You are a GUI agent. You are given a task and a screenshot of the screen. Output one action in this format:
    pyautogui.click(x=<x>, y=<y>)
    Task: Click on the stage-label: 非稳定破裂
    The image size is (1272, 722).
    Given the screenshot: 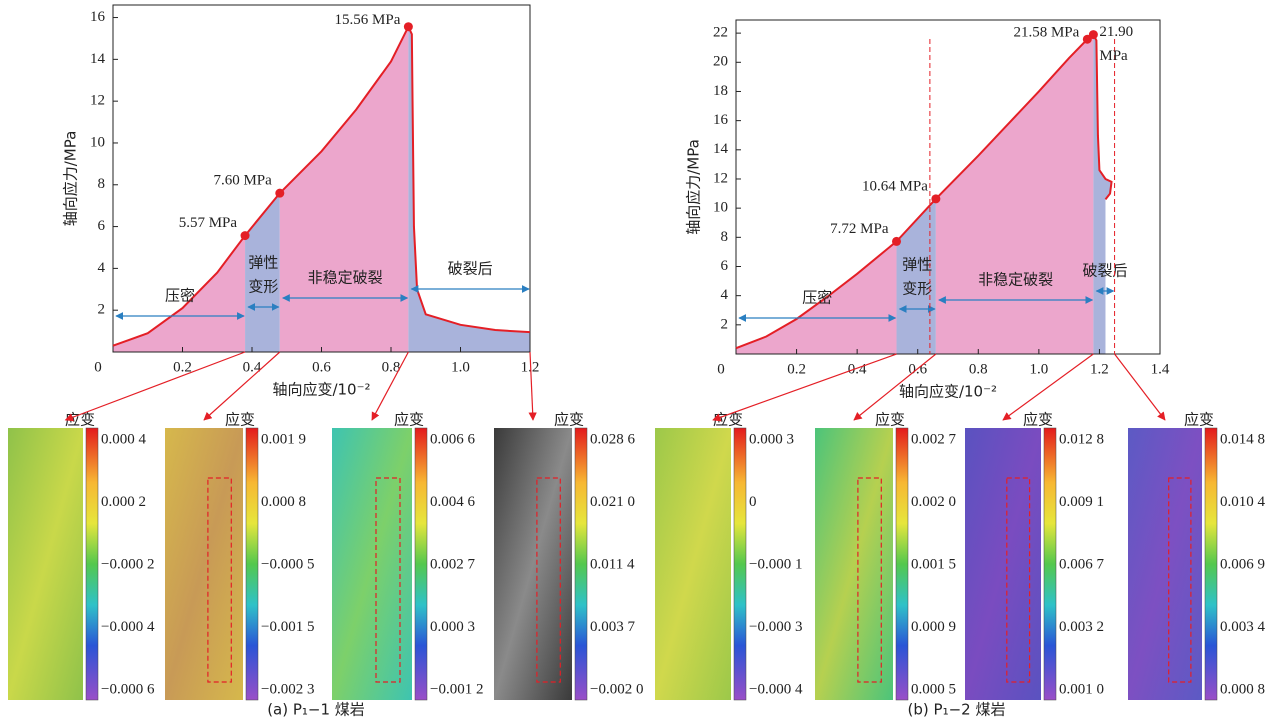 What is the action you would take?
    pyautogui.click(x=1015, y=280)
    